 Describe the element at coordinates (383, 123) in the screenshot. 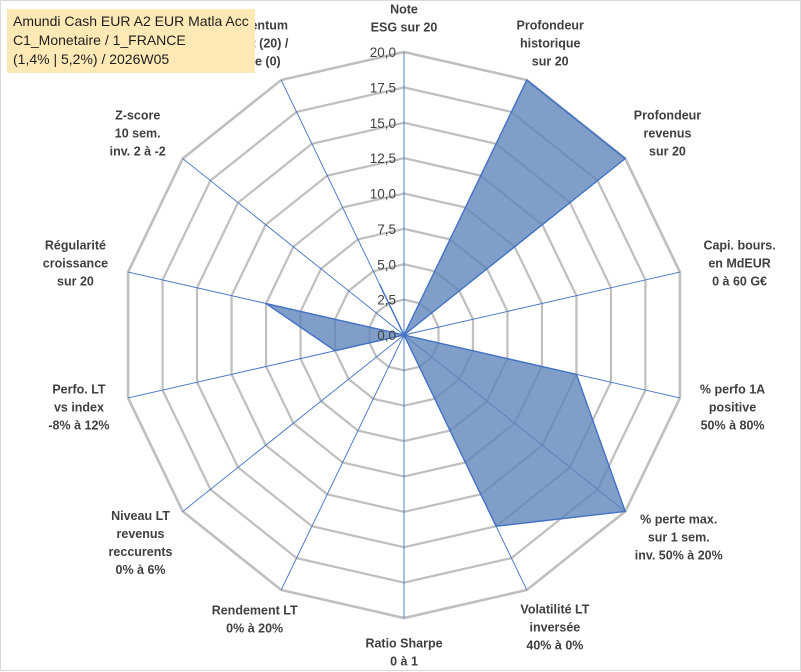

I see `radial-tick-label: 15,0` at that location.